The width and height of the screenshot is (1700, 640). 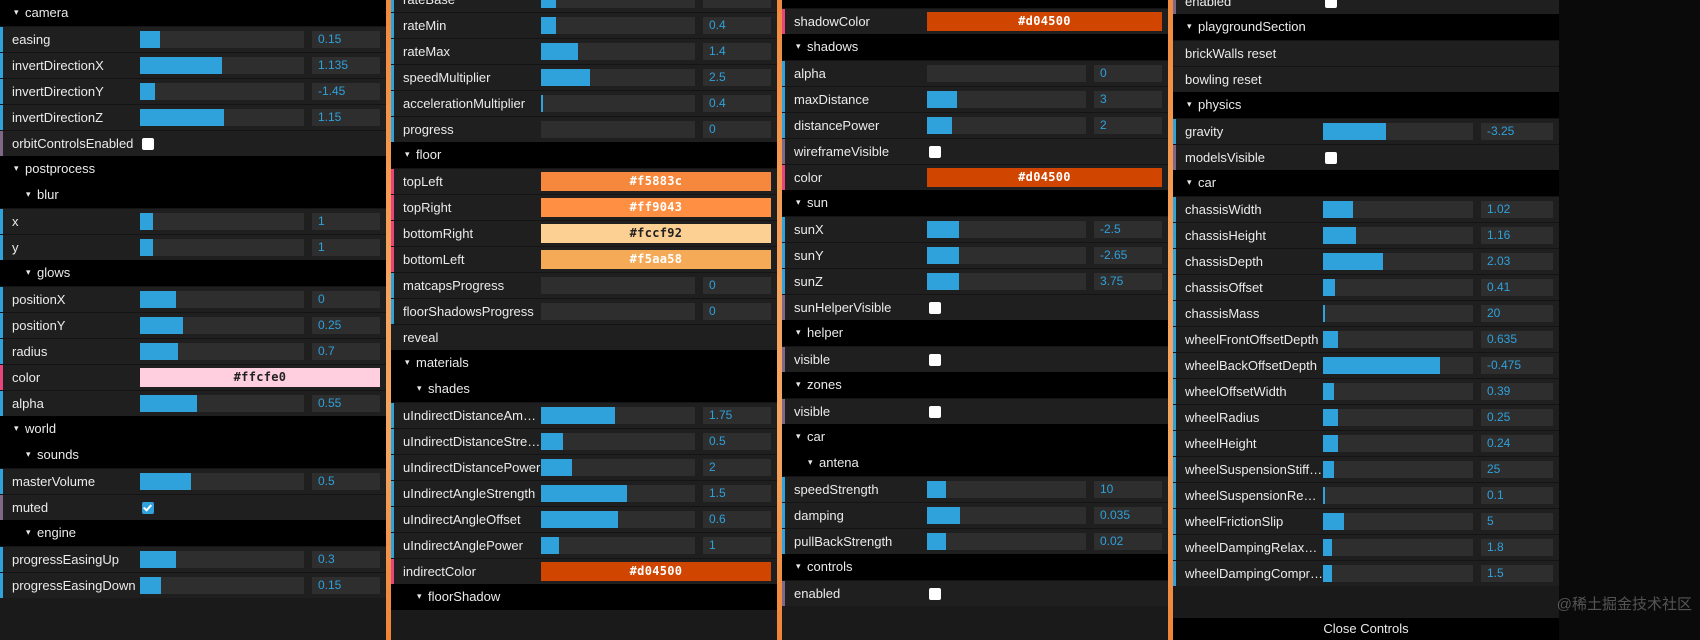 What do you see at coordinates (346, 91) in the screenshot?
I see `number-input: -1.45` at bounding box center [346, 91].